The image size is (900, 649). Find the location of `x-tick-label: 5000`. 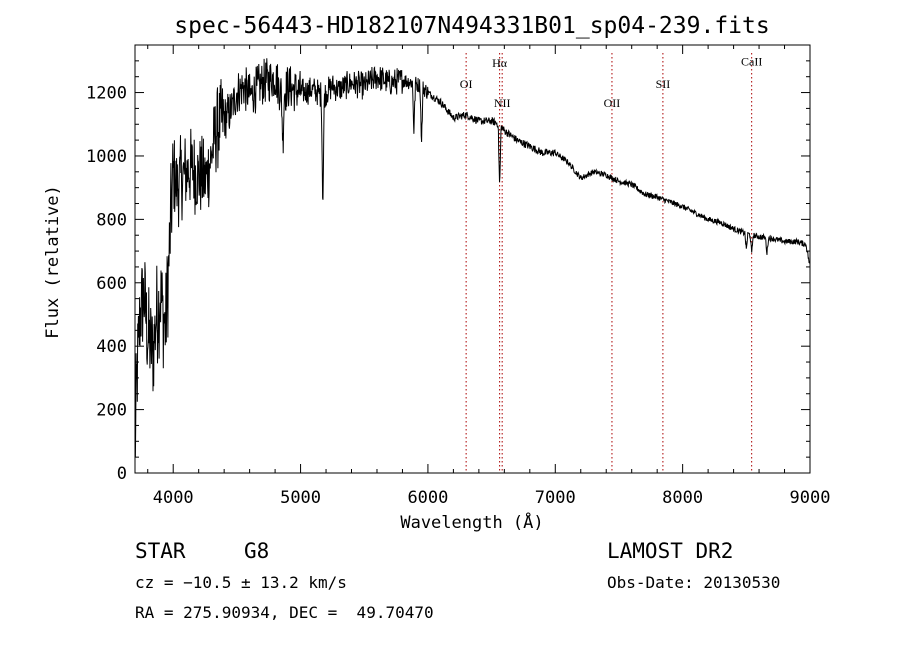

x-tick-label: 5000 is located at coordinates (300, 498).